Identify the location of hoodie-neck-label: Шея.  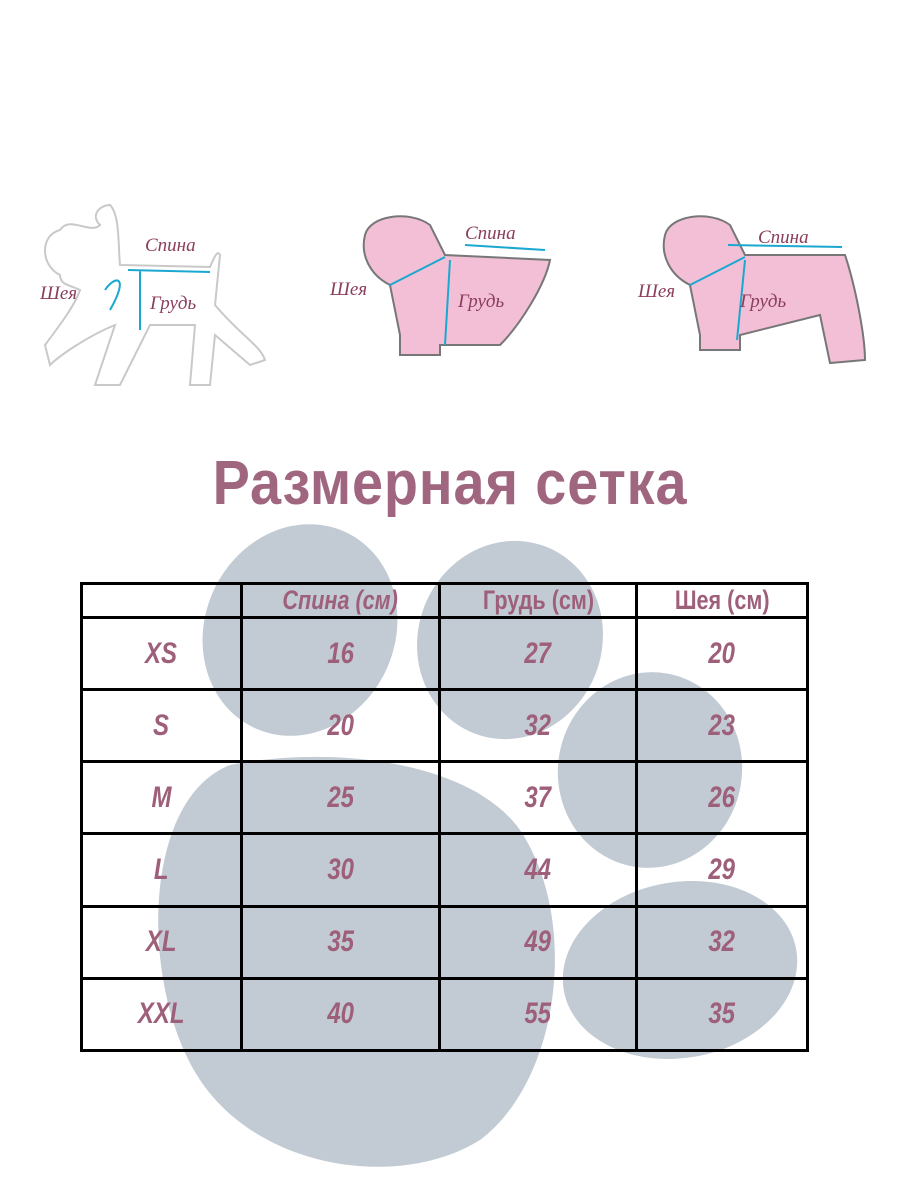
(349, 289).